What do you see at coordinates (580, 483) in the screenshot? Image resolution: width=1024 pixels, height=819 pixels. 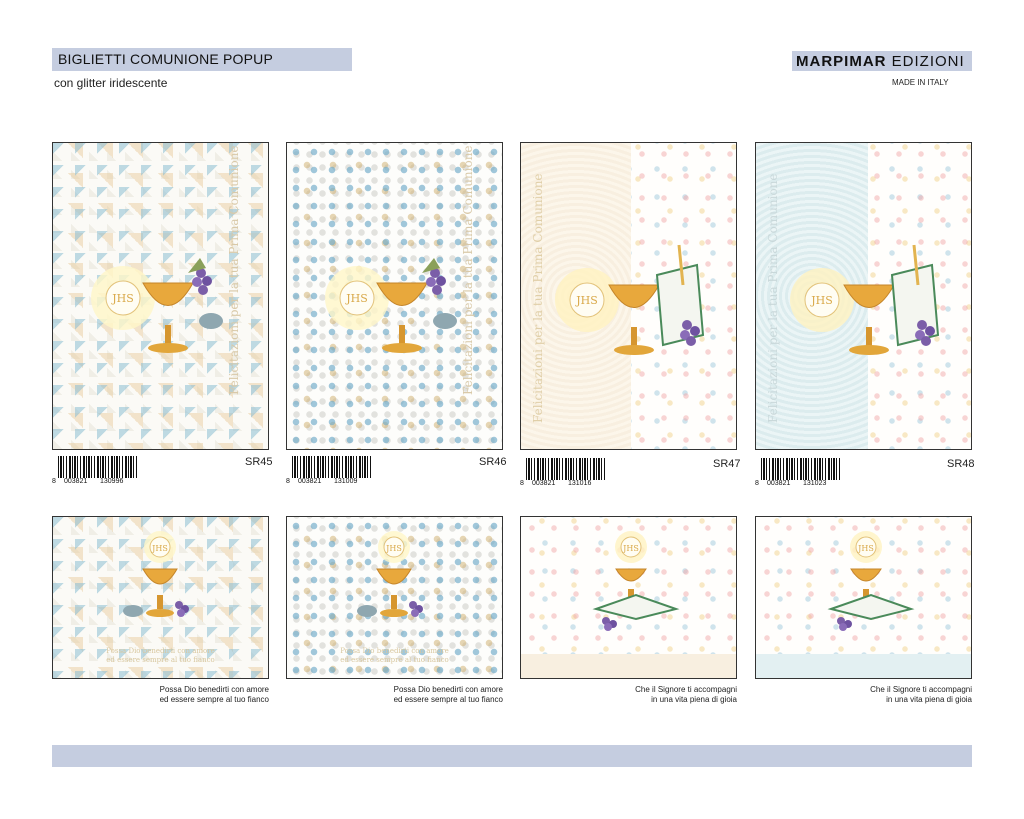 I see `barcode-digit-end: 131016` at bounding box center [580, 483].